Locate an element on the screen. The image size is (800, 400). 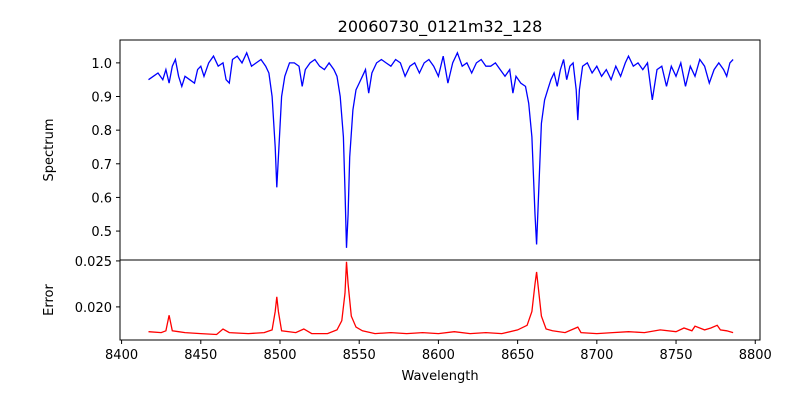
chart-title: 20060730_0121m32_128 is located at coordinates (440, 27).